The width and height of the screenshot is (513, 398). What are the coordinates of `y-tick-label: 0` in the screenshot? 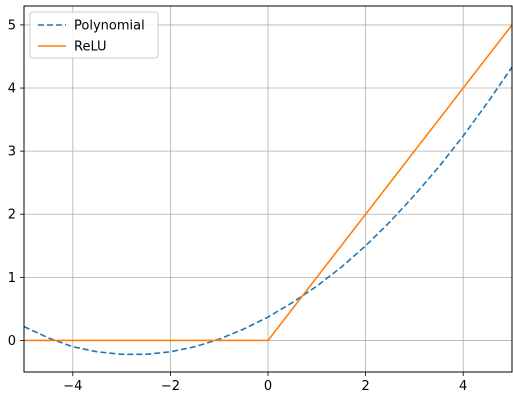 It's located at (12, 341).